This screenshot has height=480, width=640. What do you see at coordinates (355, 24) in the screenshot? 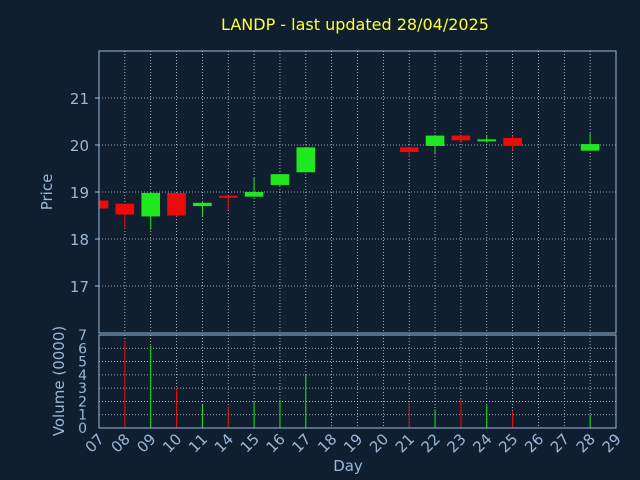
I see `chart-title: LANDP - last updated 28/04/2025` at bounding box center [355, 24].